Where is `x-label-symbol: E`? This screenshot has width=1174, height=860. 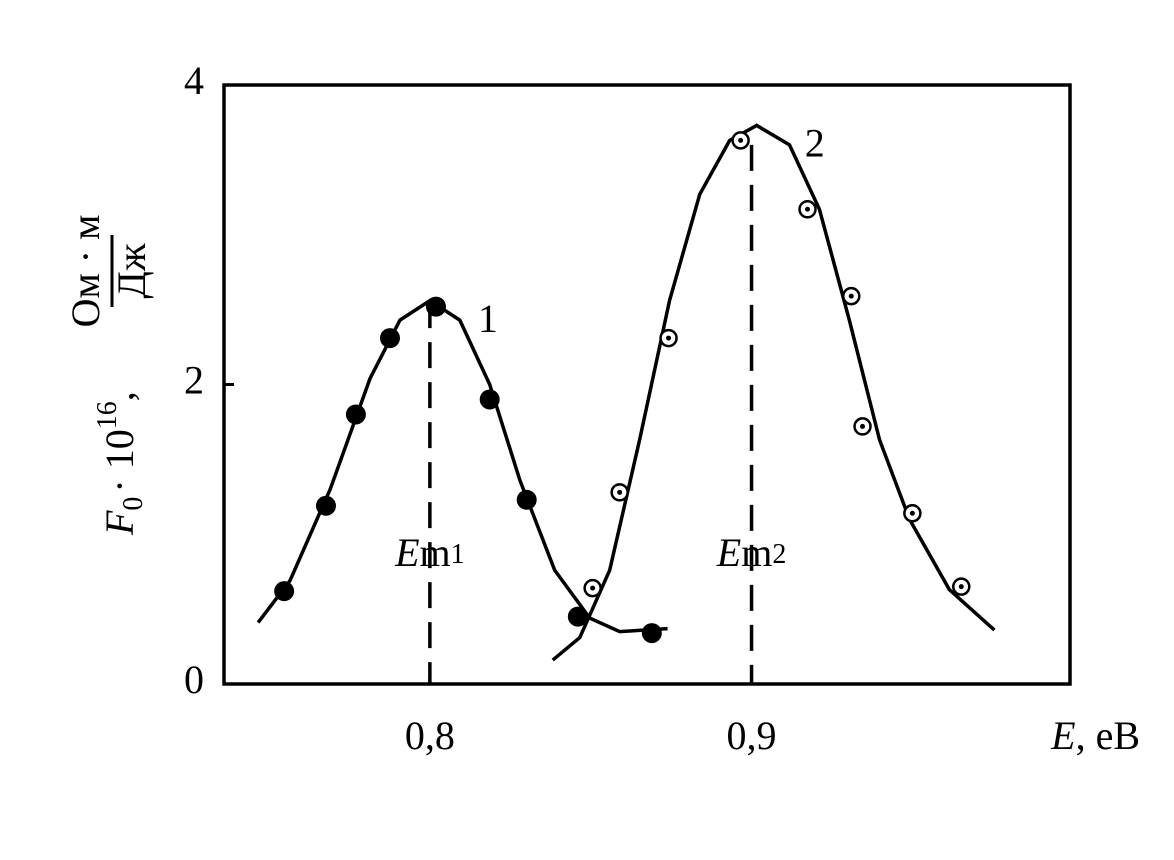 x-label-symbol: E is located at coordinates (1062, 735).